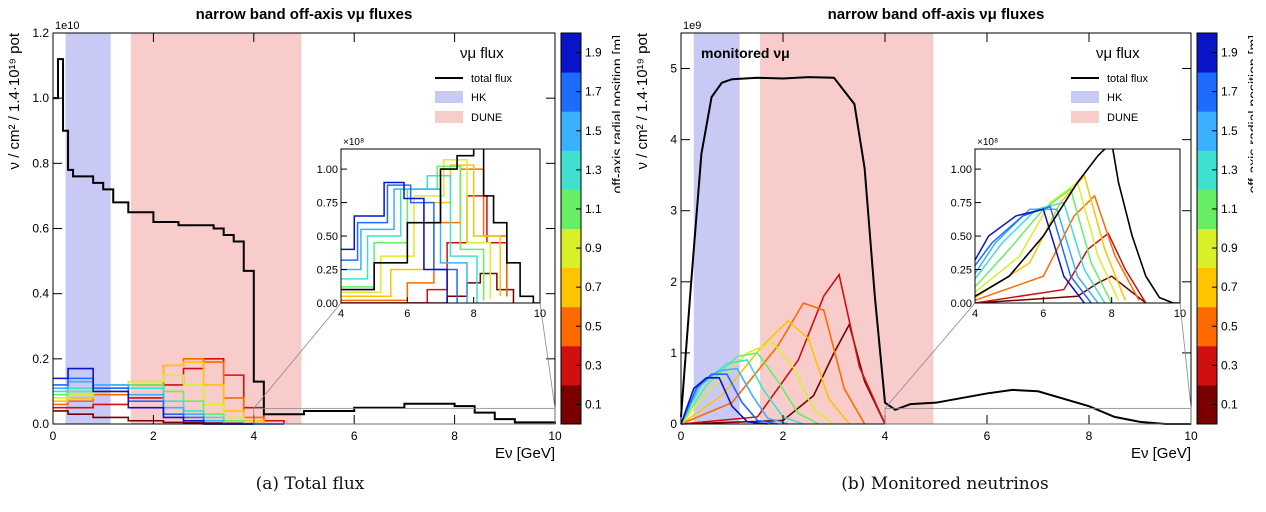  Describe the element at coordinates (491, 79) in the screenshot. I see `legend-total-label: total flux` at that location.